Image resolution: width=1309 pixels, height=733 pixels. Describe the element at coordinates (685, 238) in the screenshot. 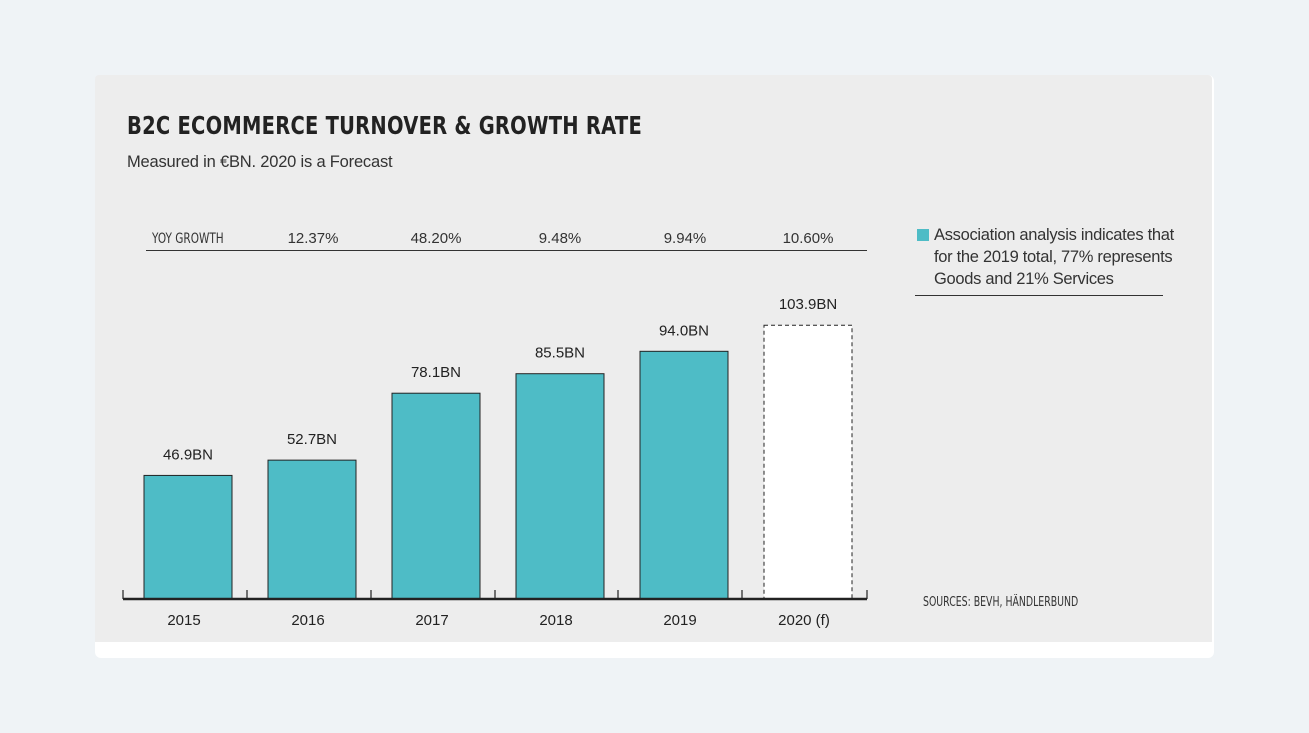

I see `yoy-growth-value: 9.94%` at that location.